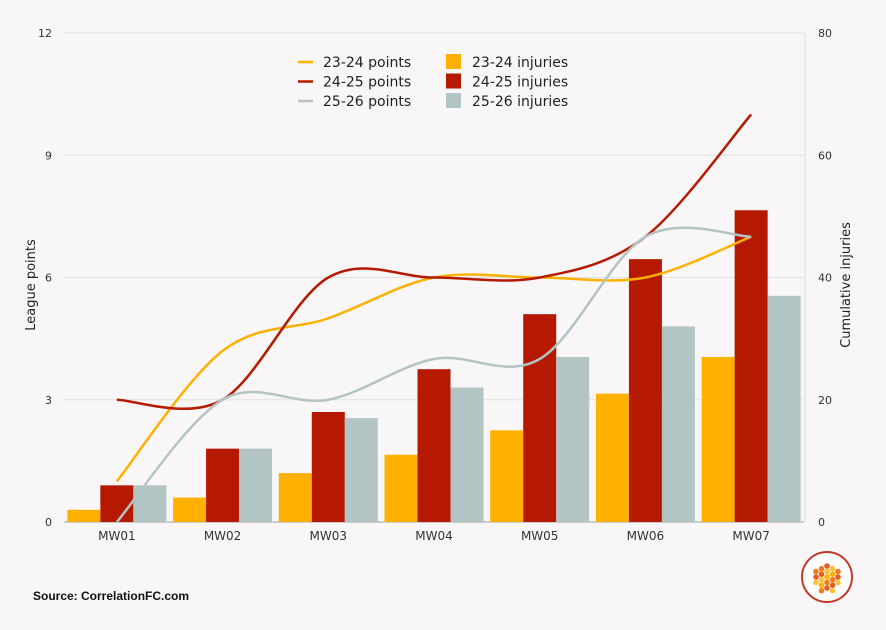  What do you see at coordinates (111, 596) in the screenshot?
I see `source-note: Source: CorrelationFC.com` at bounding box center [111, 596].